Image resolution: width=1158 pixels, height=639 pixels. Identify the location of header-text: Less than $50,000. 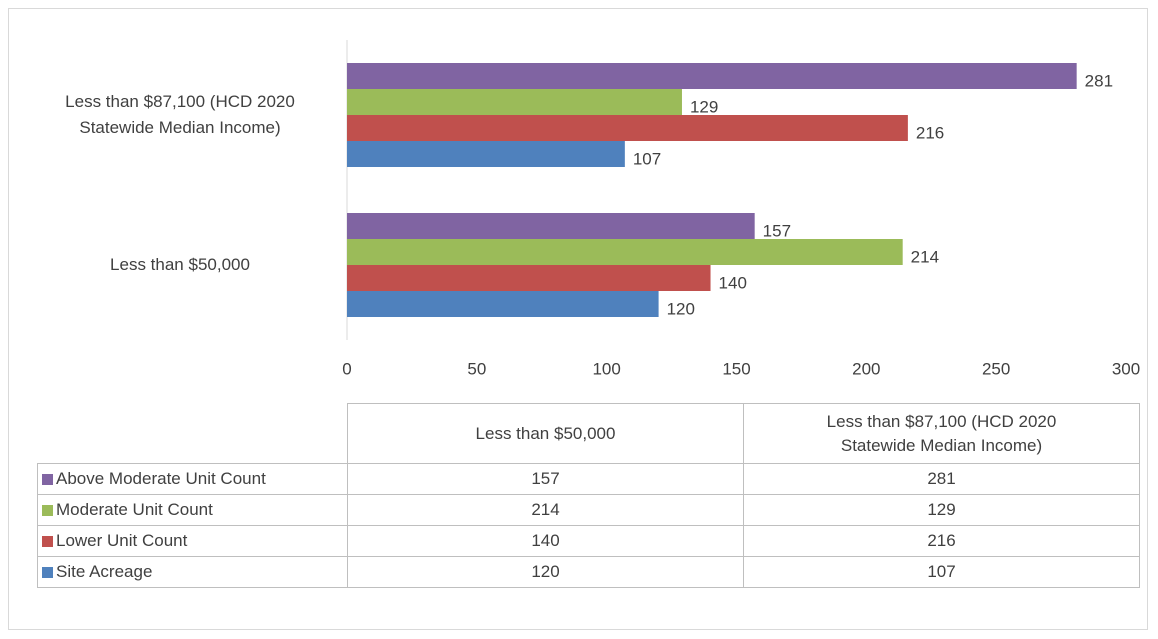
(545, 433).